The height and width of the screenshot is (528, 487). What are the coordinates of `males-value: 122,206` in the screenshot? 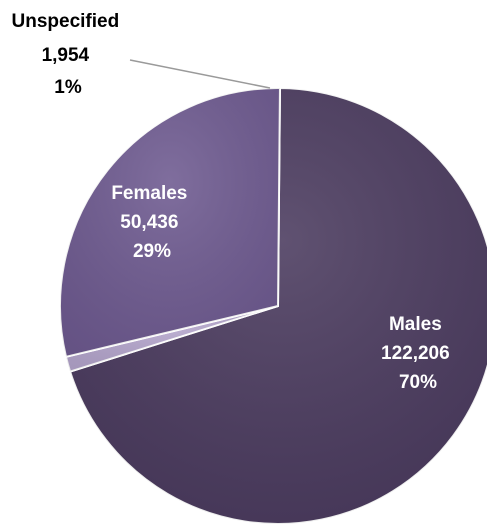 It's located at (415, 353).